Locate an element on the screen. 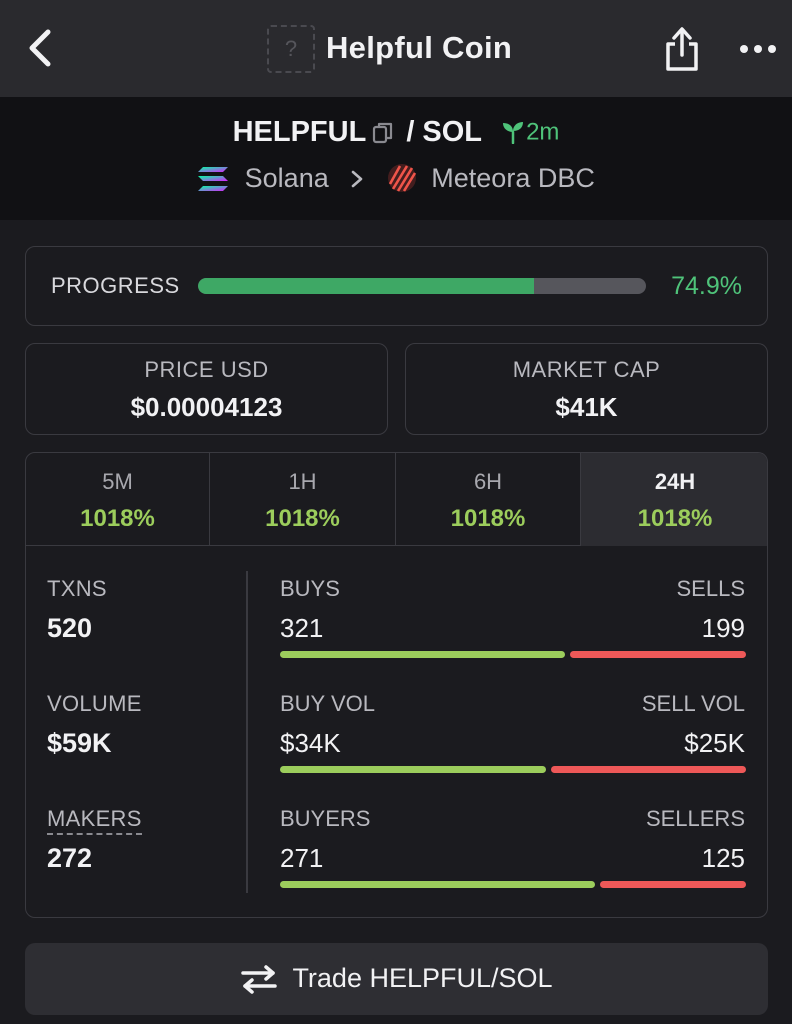 The image size is (792, 1024). sellers-bar is located at coordinates (673, 884).